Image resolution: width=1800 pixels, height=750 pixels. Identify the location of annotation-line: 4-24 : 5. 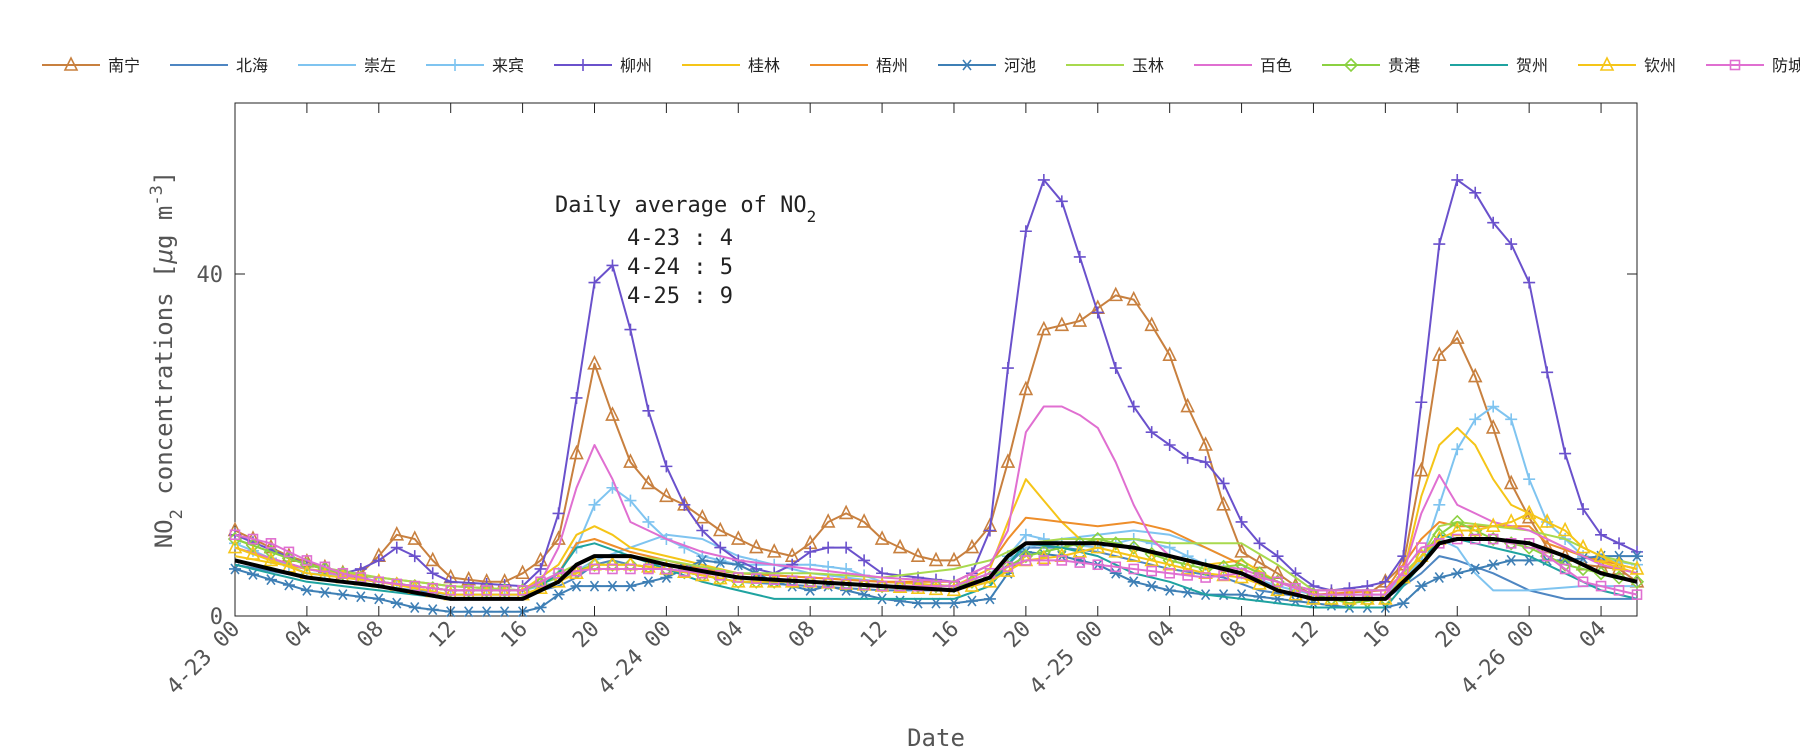
(680, 267).